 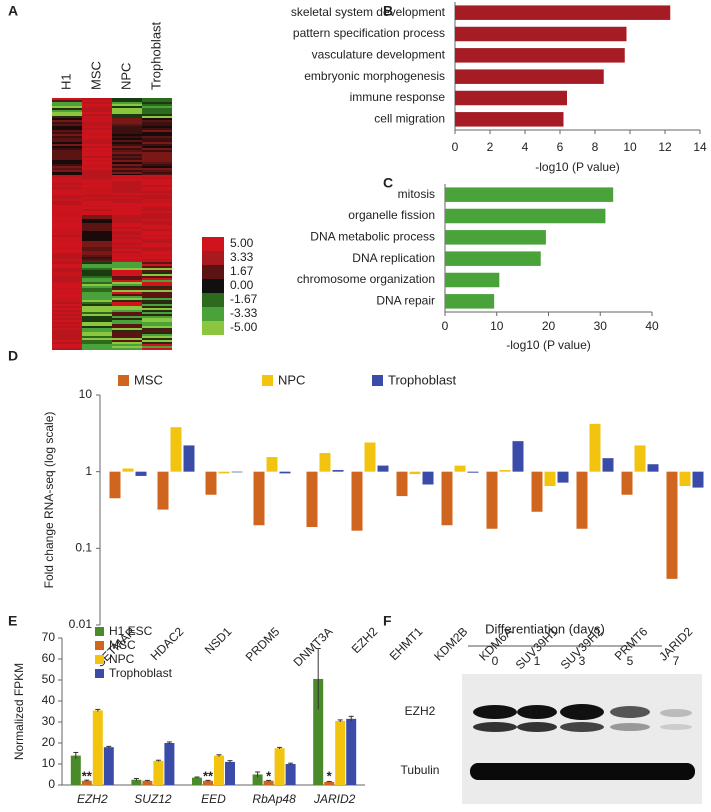 I want to click on row-label: Tubulin, so click(x=420, y=770).